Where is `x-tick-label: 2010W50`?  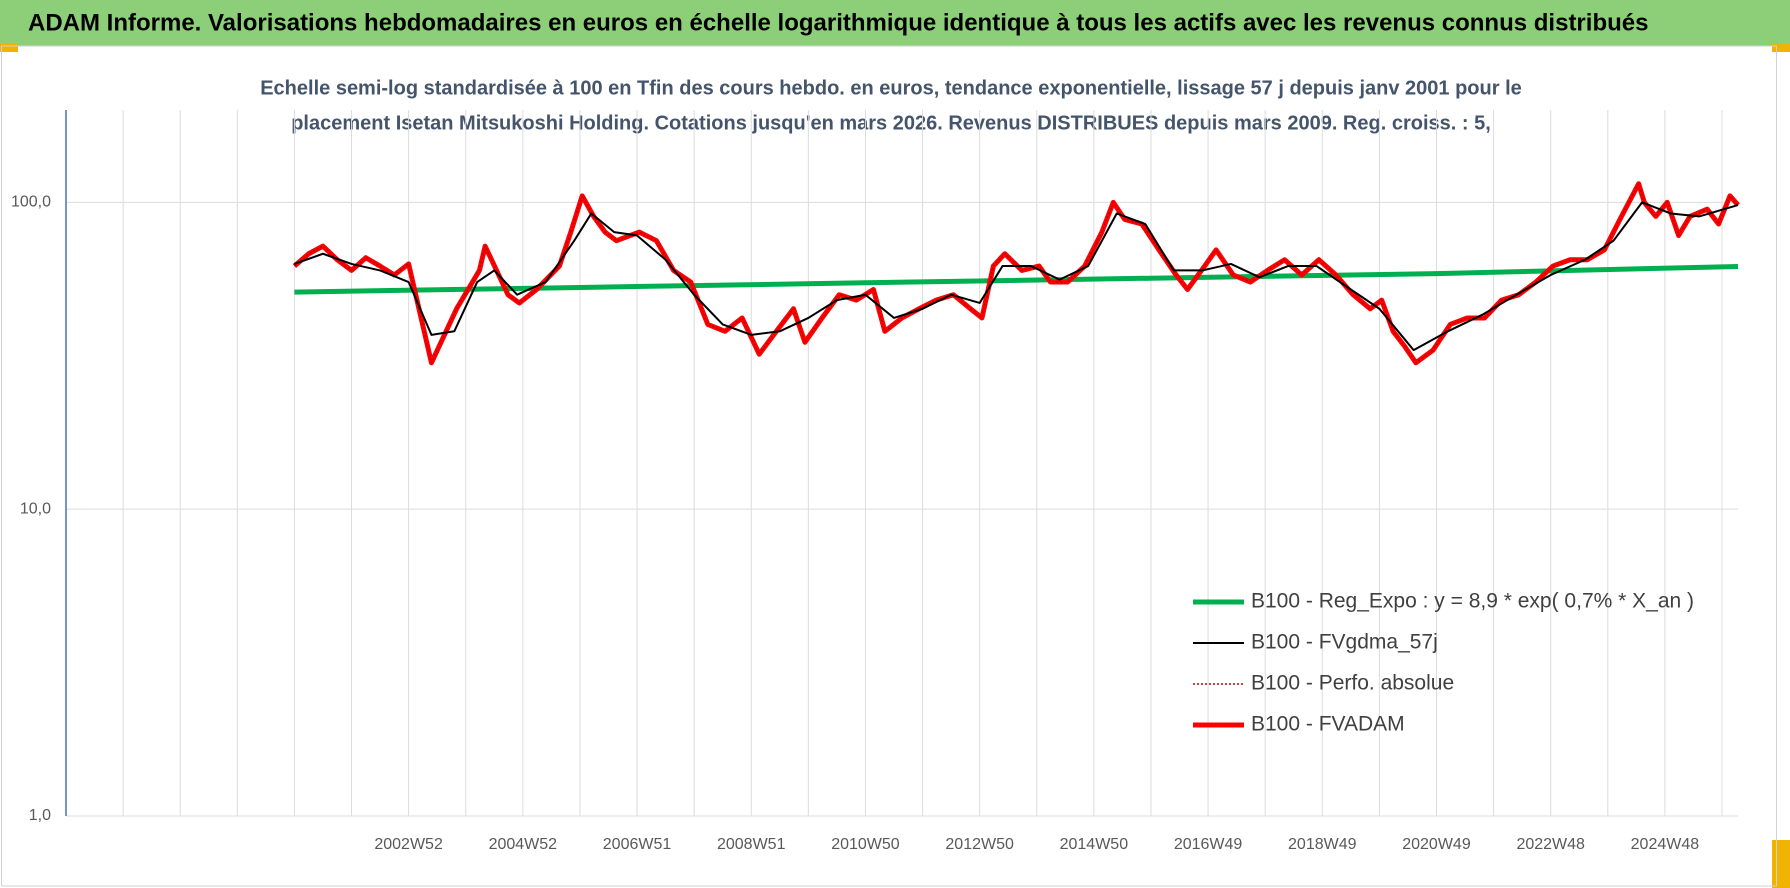 x-tick-label: 2010W50 is located at coordinates (865, 844).